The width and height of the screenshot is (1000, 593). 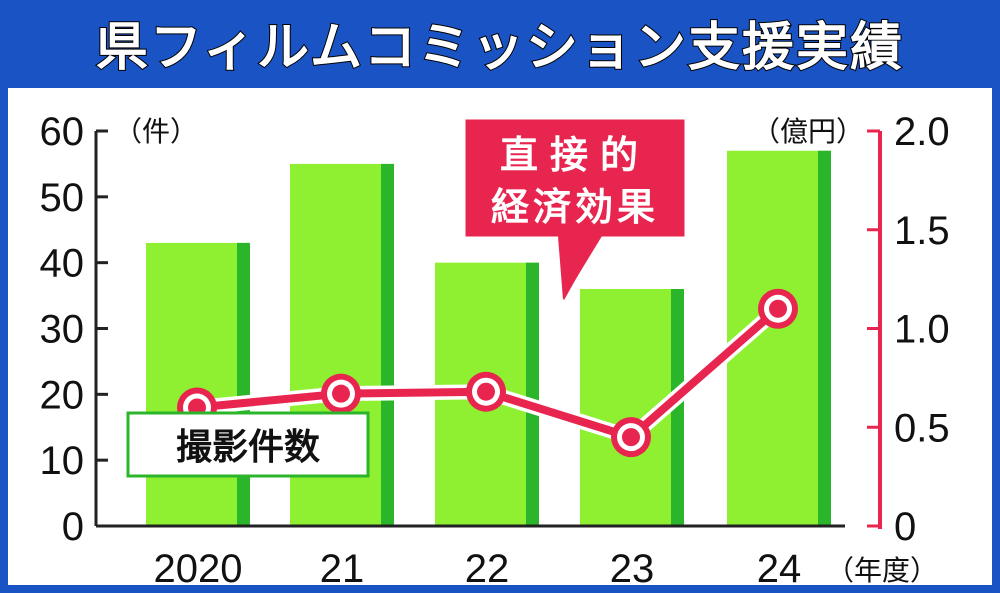 What do you see at coordinates (62, 132) in the screenshot?
I see `left-tick-label: 60` at bounding box center [62, 132].